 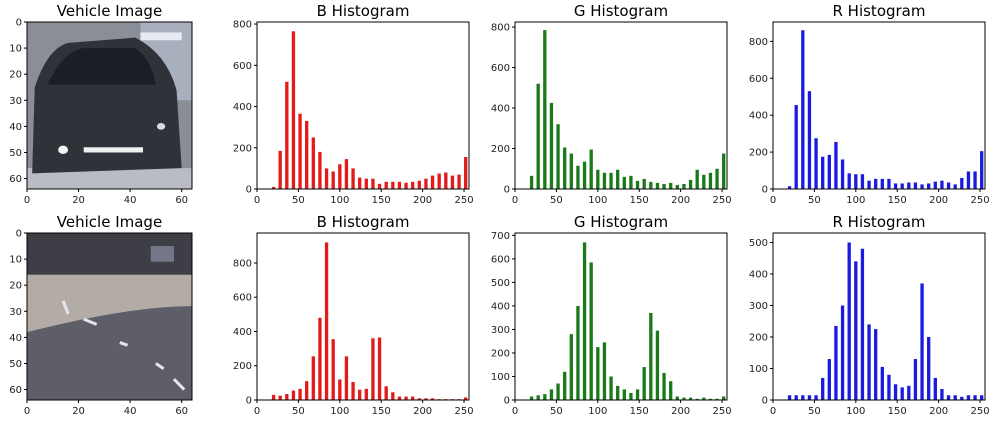 What do you see at coordinates (113, 150) in the screenshot?
I see `car-plate` at bounding box center [113, 150].